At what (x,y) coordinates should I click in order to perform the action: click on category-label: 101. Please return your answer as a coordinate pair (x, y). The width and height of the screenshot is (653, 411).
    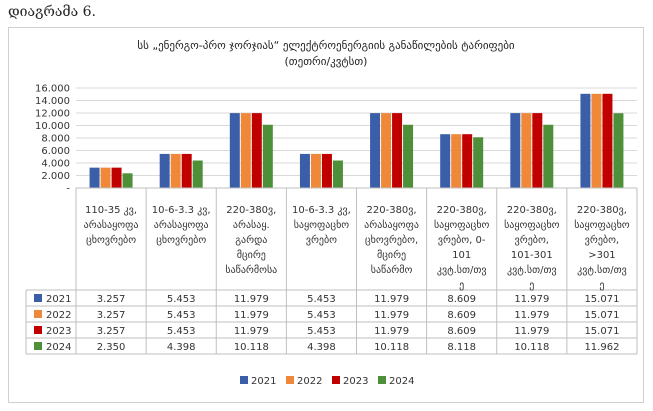
    Looking at the image, I should click on (461, 255).